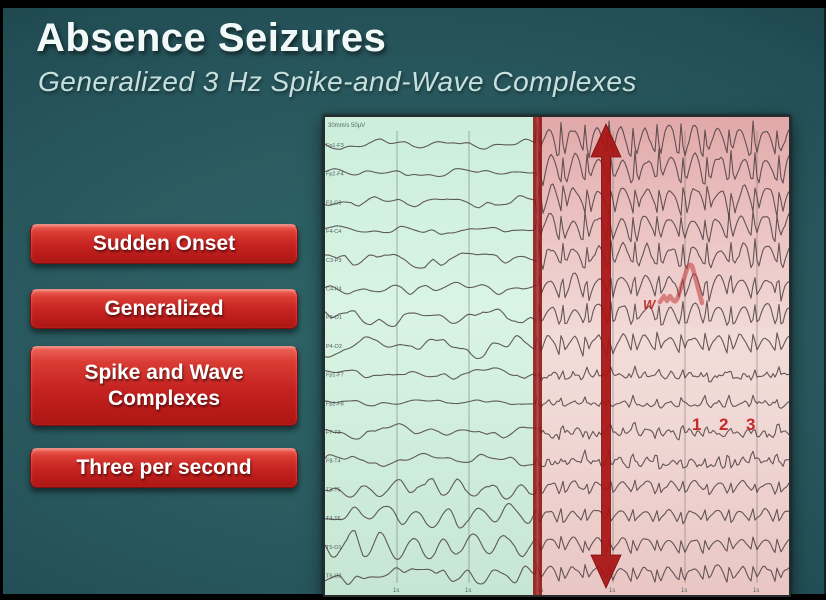 The height and width of the screenshot is (600, 826). I want to click on callout-sudden-onset: Sudden Onset, so click(164, 244).